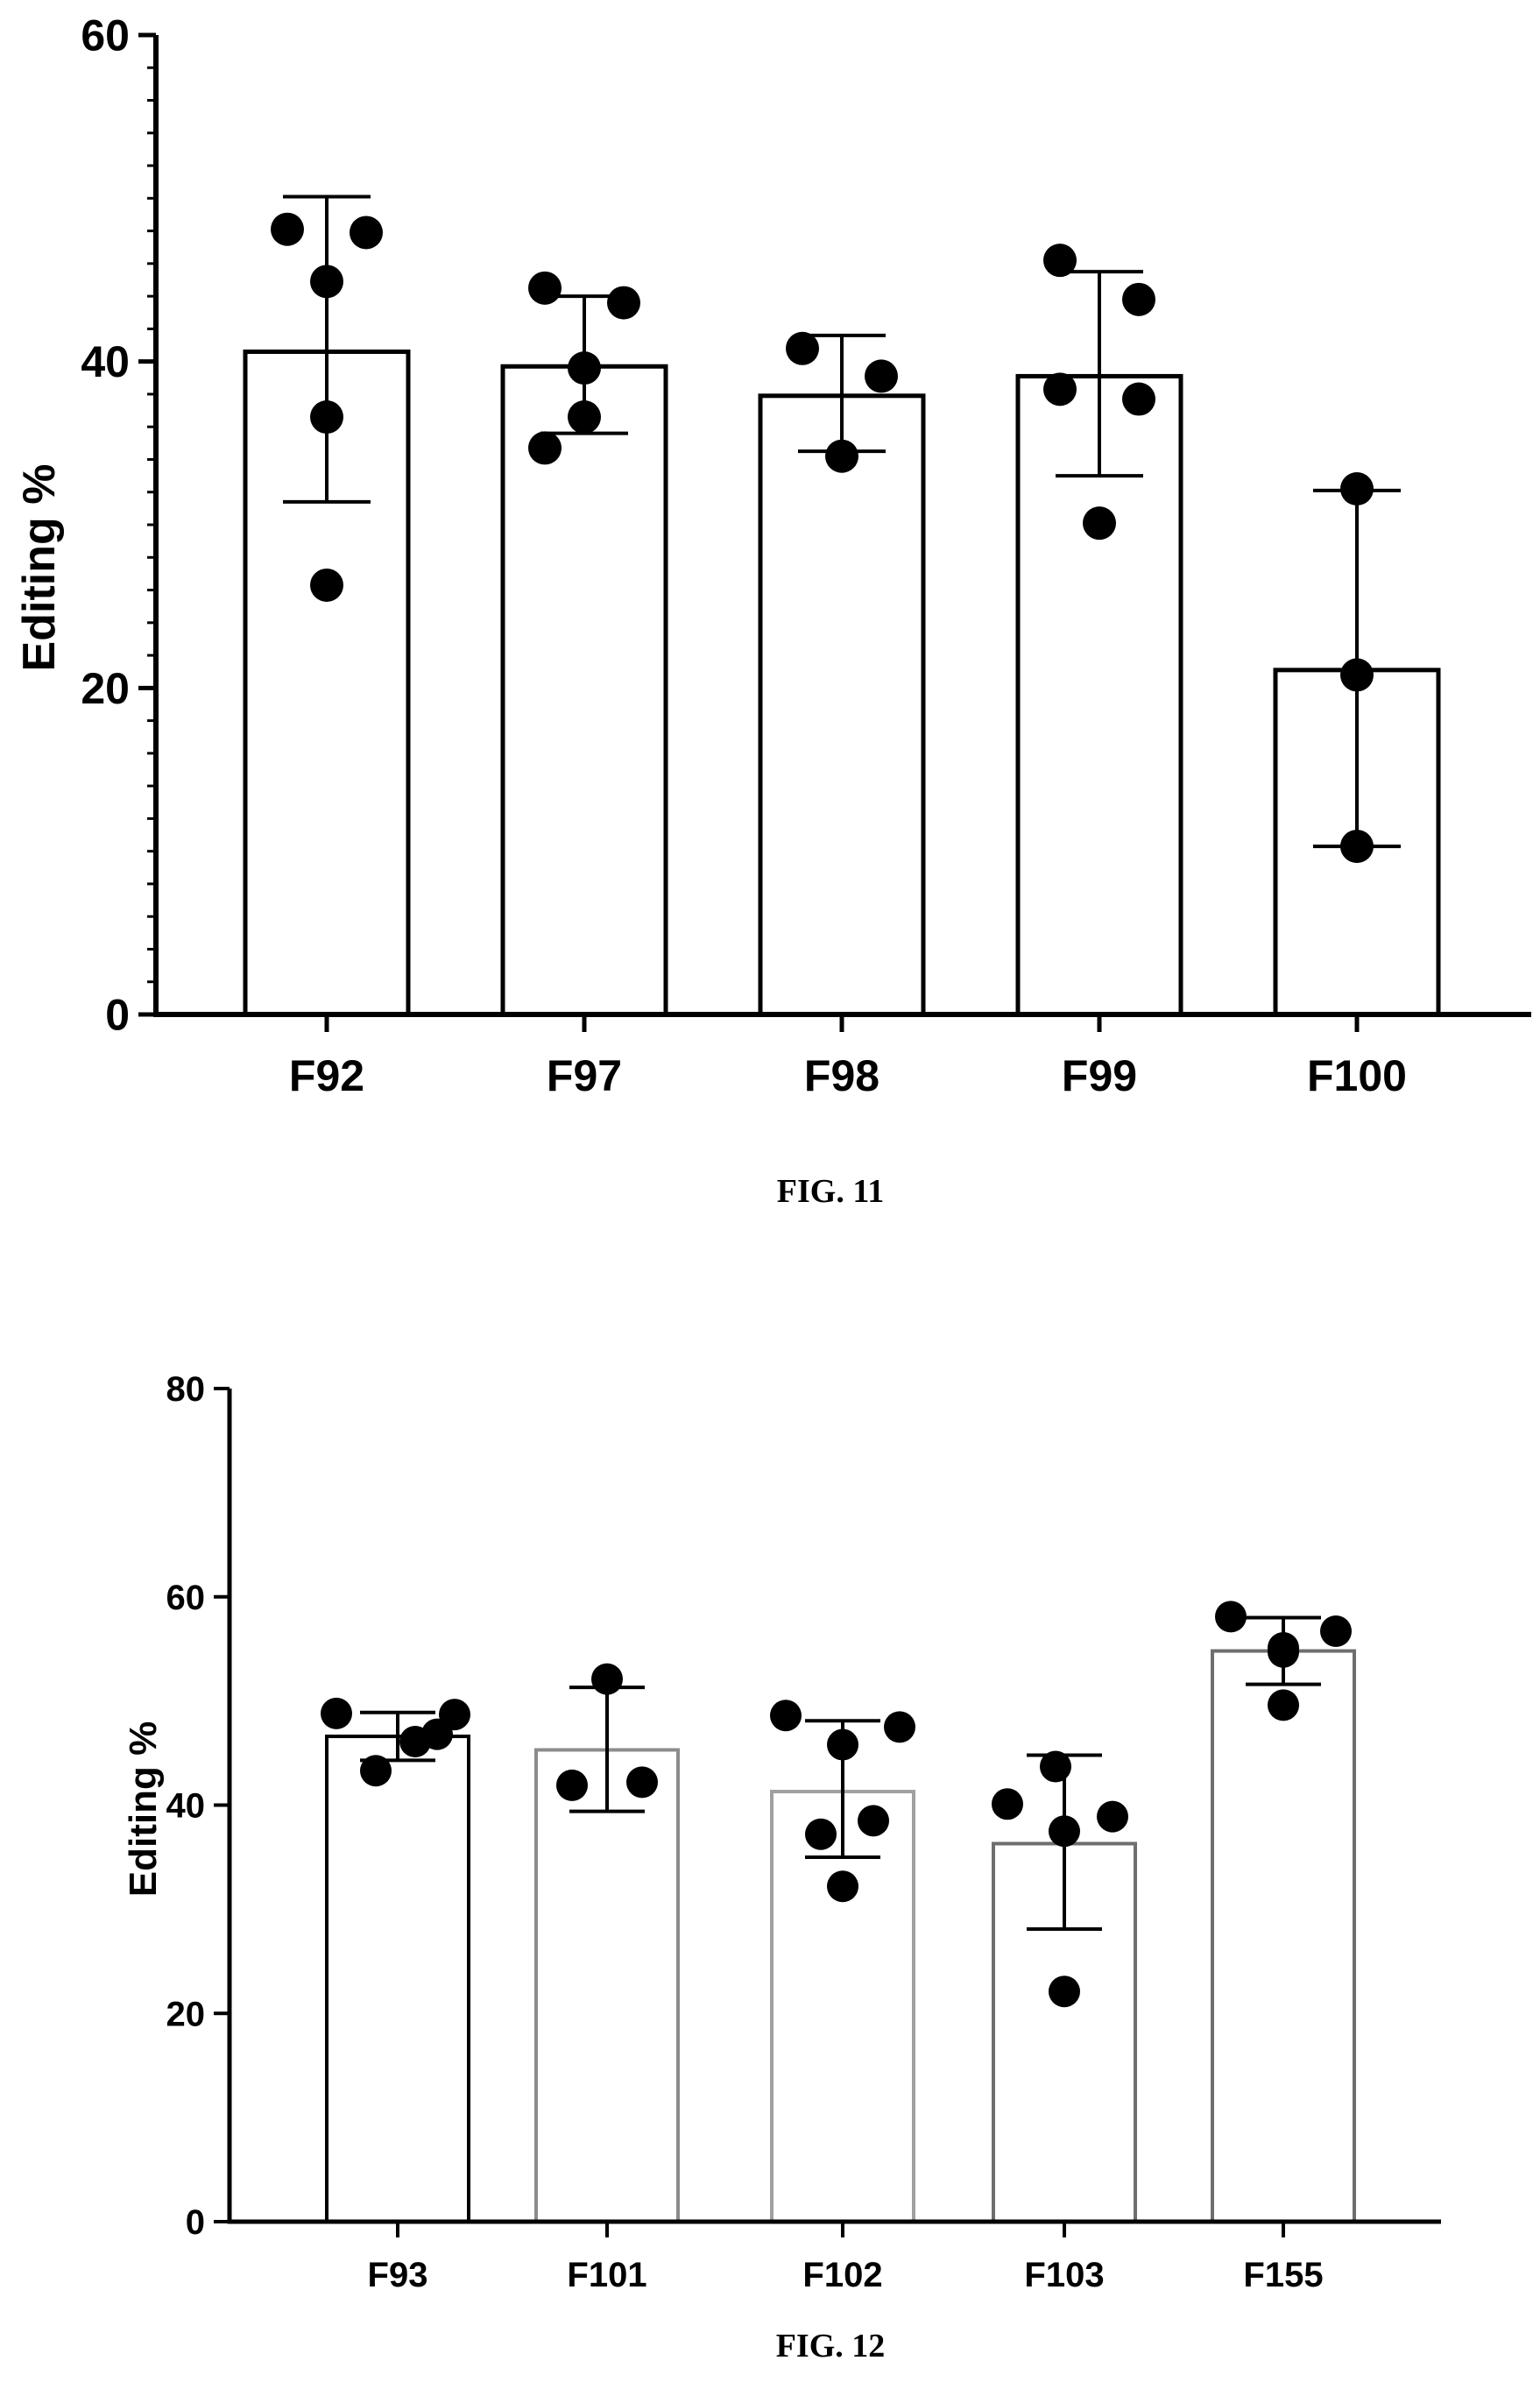 This screenshot has width=1540, height=2396. Describe the element at coordinates (842, 705) in the screenshot. I see `bar-f98` at that location.